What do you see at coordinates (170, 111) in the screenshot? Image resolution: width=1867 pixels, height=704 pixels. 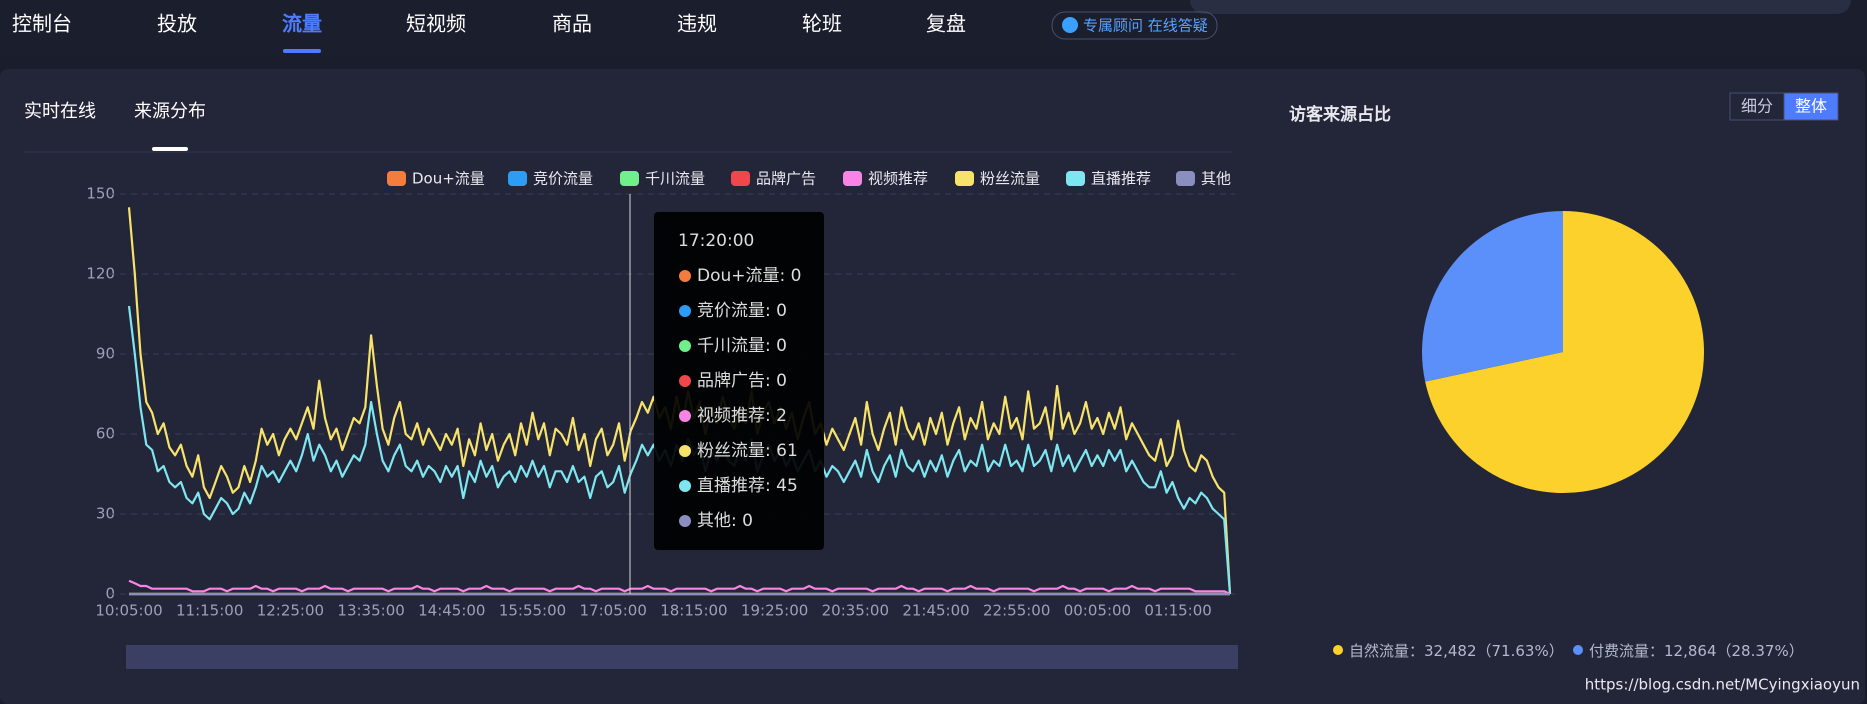 I see `tab: 来源分布` at bounding box center [170, 111].